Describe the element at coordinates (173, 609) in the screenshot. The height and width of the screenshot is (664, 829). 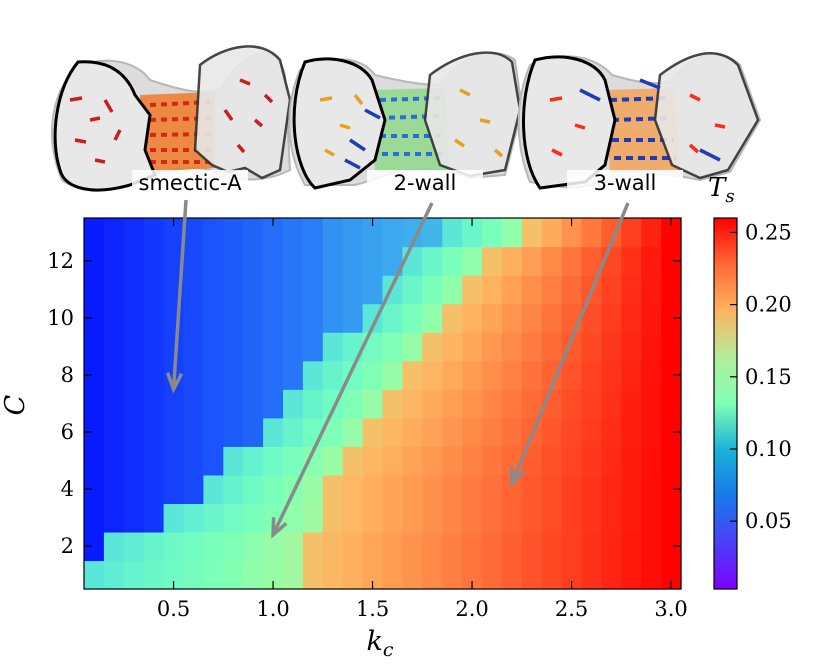
I see `x-tick-label: 0.5` at that location.